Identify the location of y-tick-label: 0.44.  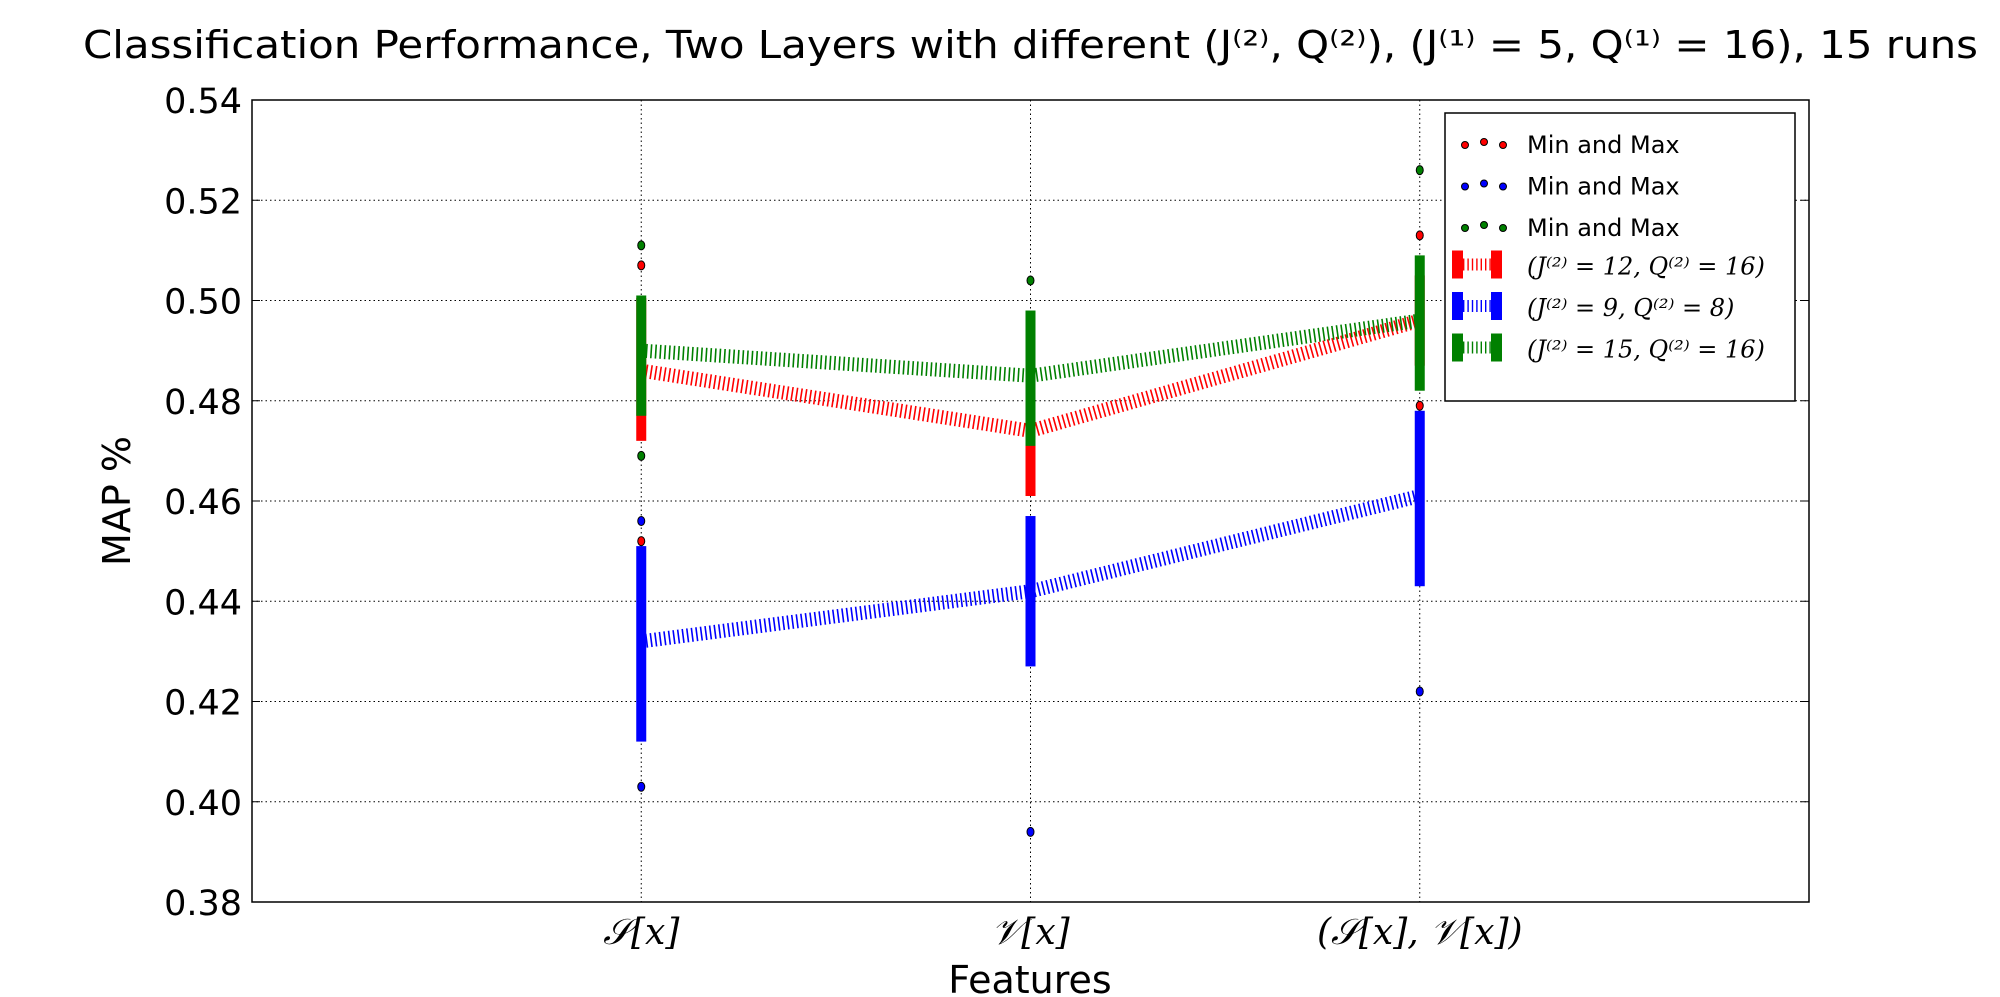
(203, 603).